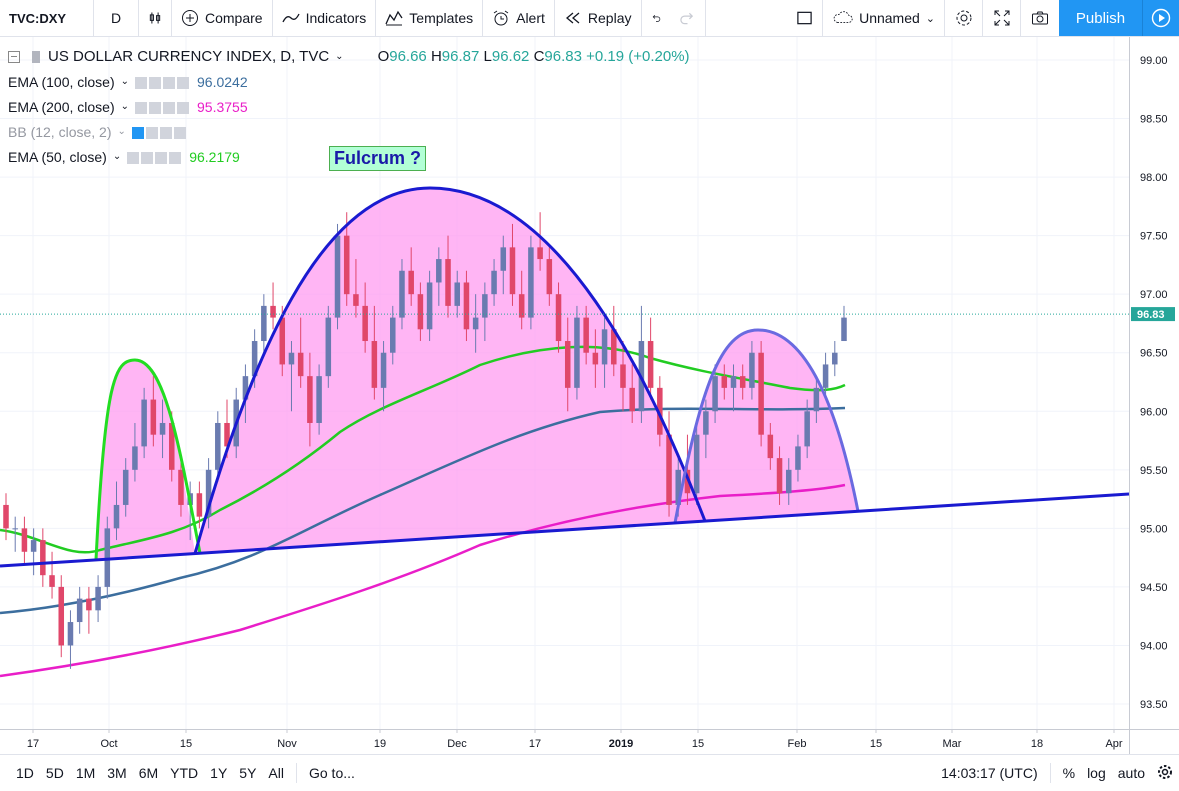  I want to click on publish-button: Publish, so click(1100, 18).